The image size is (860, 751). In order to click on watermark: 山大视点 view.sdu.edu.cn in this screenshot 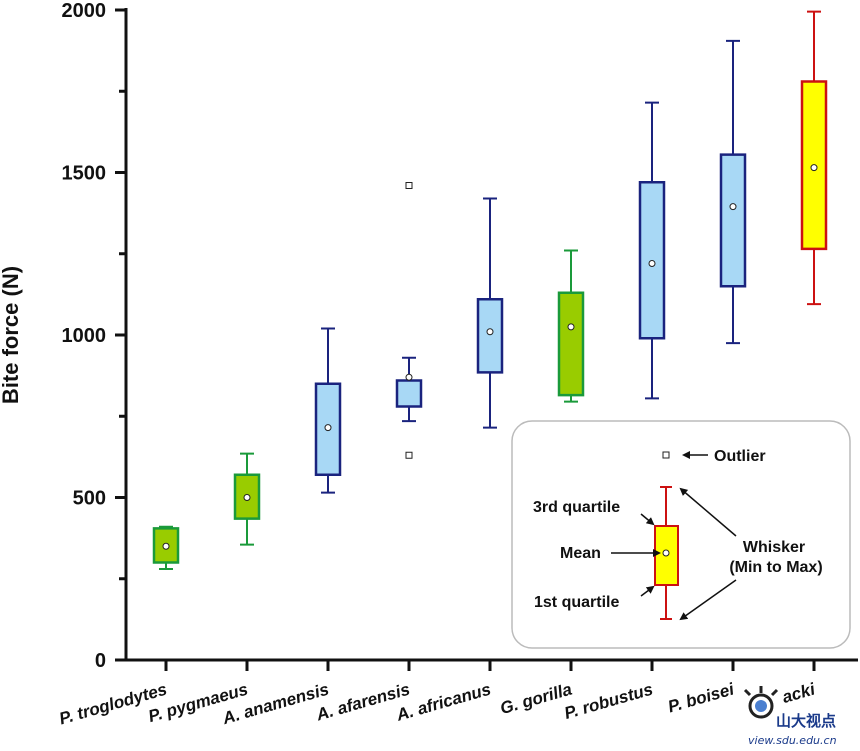, I will do `click(790, 716)`.